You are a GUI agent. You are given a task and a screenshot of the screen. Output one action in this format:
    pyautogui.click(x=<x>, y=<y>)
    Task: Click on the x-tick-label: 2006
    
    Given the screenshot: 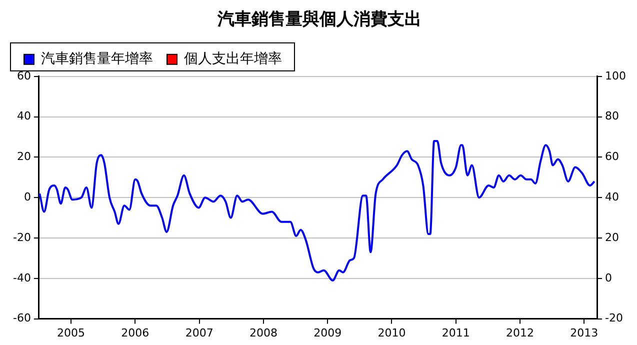 What is the action you would take?
    pyautogui.click(x=135, y=333)
    